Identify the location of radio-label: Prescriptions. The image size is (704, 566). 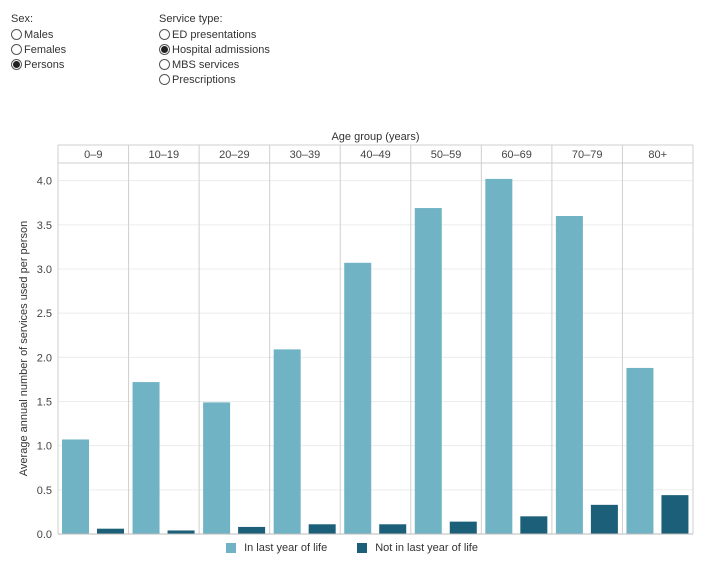
(204, 79).